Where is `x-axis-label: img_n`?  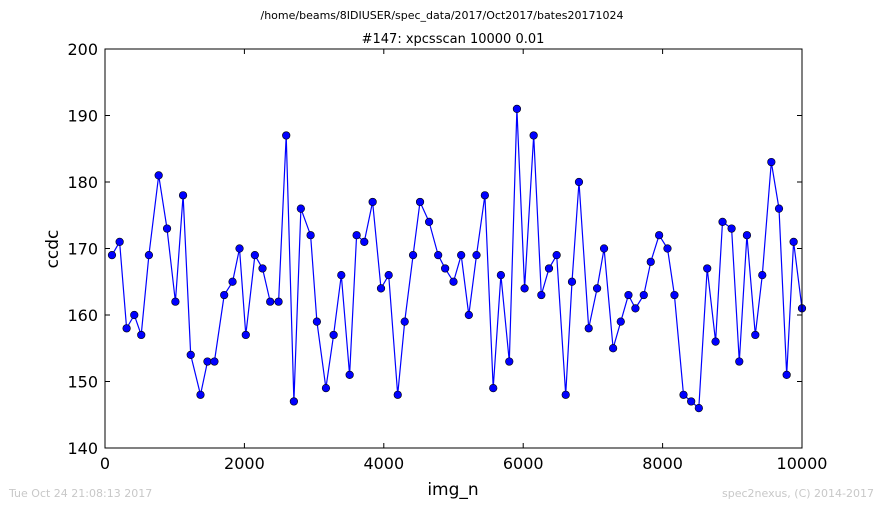
x-axis-label: img_n is located at coordinates (452, 490).